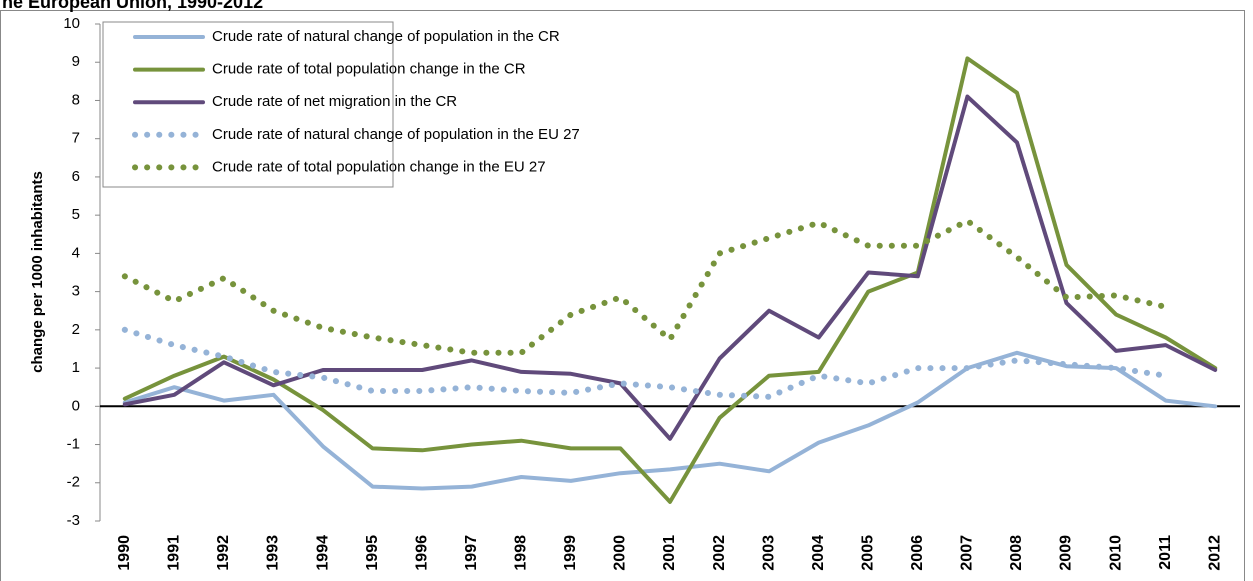 This screenshot has width=1253, height=581. What do you see at coordinates (76, 252) in the screenshot?
I see `y-tick-label: 4` at bounding box center [76, 252].